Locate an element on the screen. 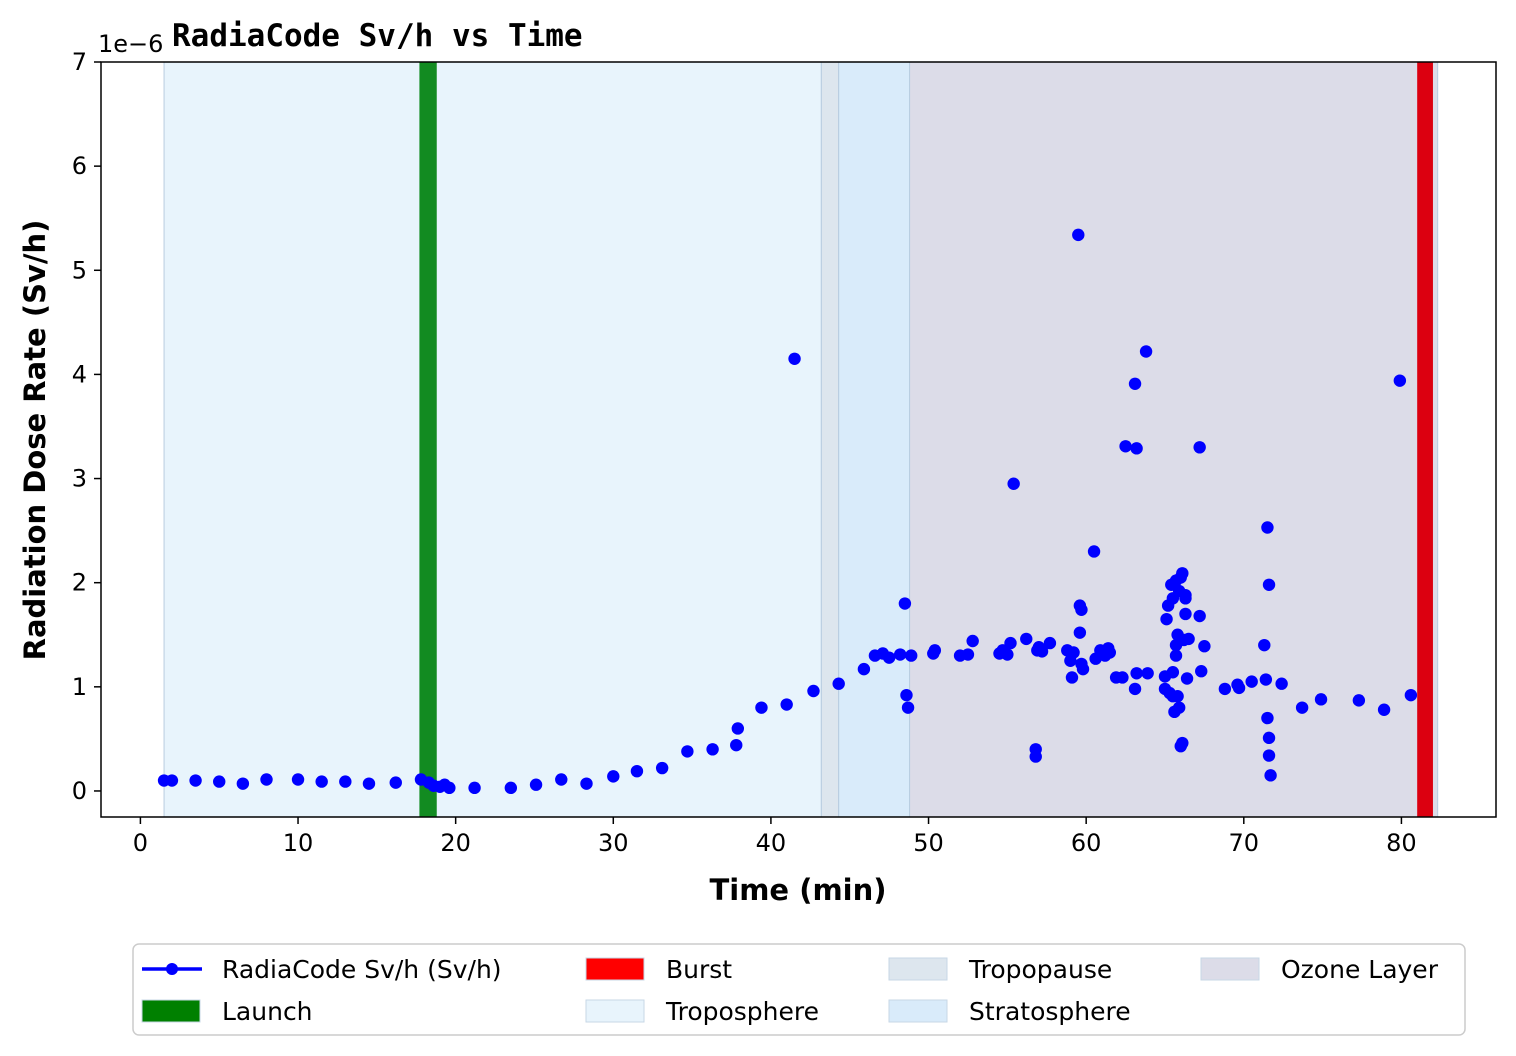  legend-item-stratosphere: Stratosphere is located at coordinates (1009, 1011).